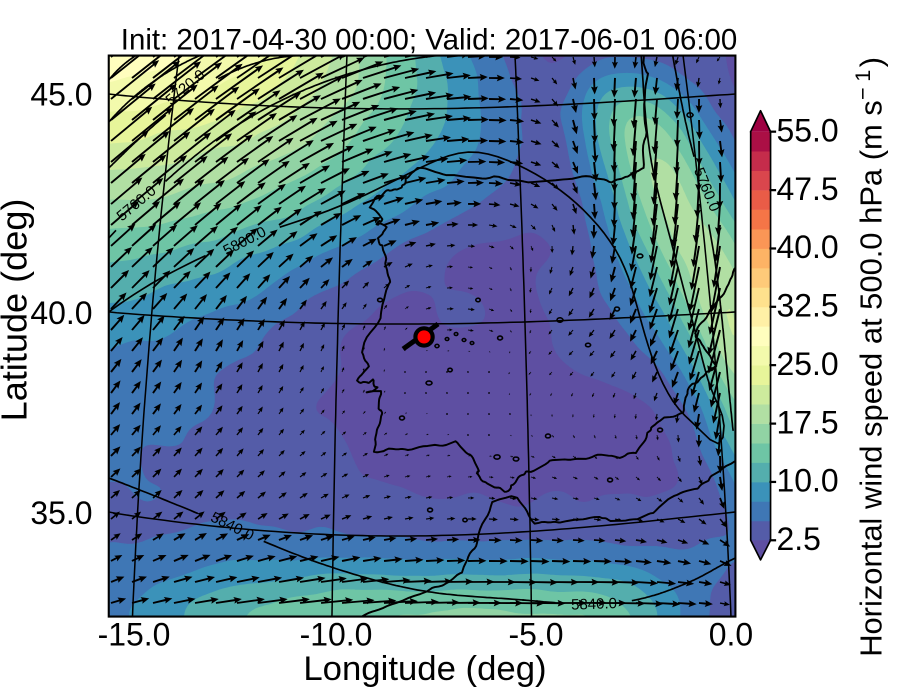 The width and height of the screenshot is (900, 700). What do you see at coordinates (134, 635) in the screenshot?
I see `svg-text: -15.0` at bounding box center [134, 635].